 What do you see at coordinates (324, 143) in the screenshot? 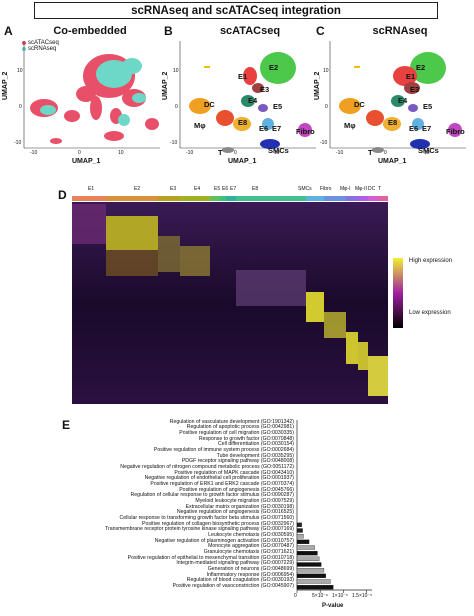
I see `panel-c-ytick-3: -10` at bounding box center [324, 143].